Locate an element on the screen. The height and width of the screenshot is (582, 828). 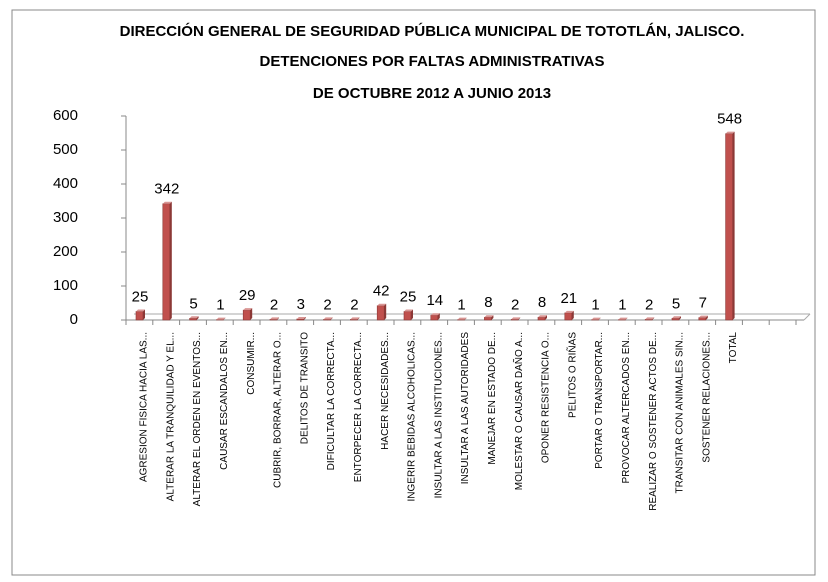
chart-title: DE OCTUBRE 2012 A JUNIO 2013 is located at coordinates (432, 93).